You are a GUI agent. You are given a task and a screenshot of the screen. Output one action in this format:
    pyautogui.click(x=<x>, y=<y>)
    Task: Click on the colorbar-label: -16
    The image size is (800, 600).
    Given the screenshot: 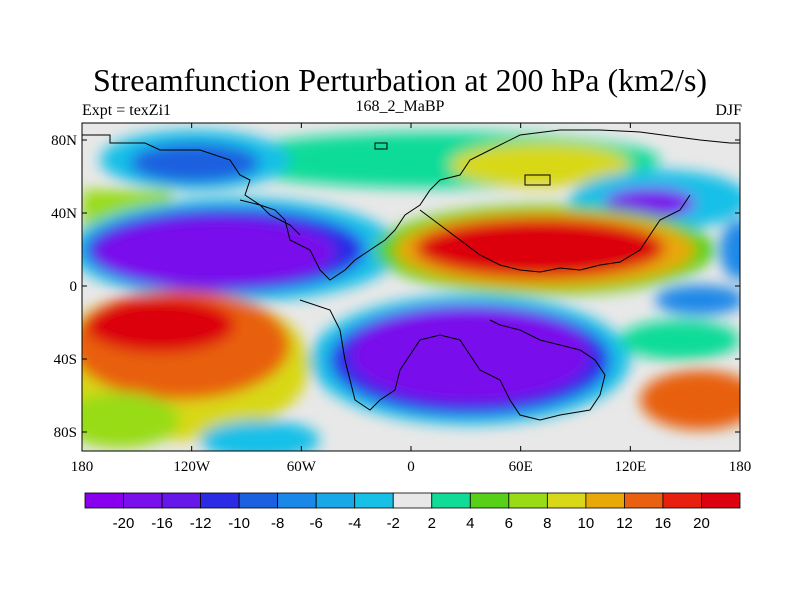 What is the action you would take?
    pyautogui.click(x=162, y=523)
    